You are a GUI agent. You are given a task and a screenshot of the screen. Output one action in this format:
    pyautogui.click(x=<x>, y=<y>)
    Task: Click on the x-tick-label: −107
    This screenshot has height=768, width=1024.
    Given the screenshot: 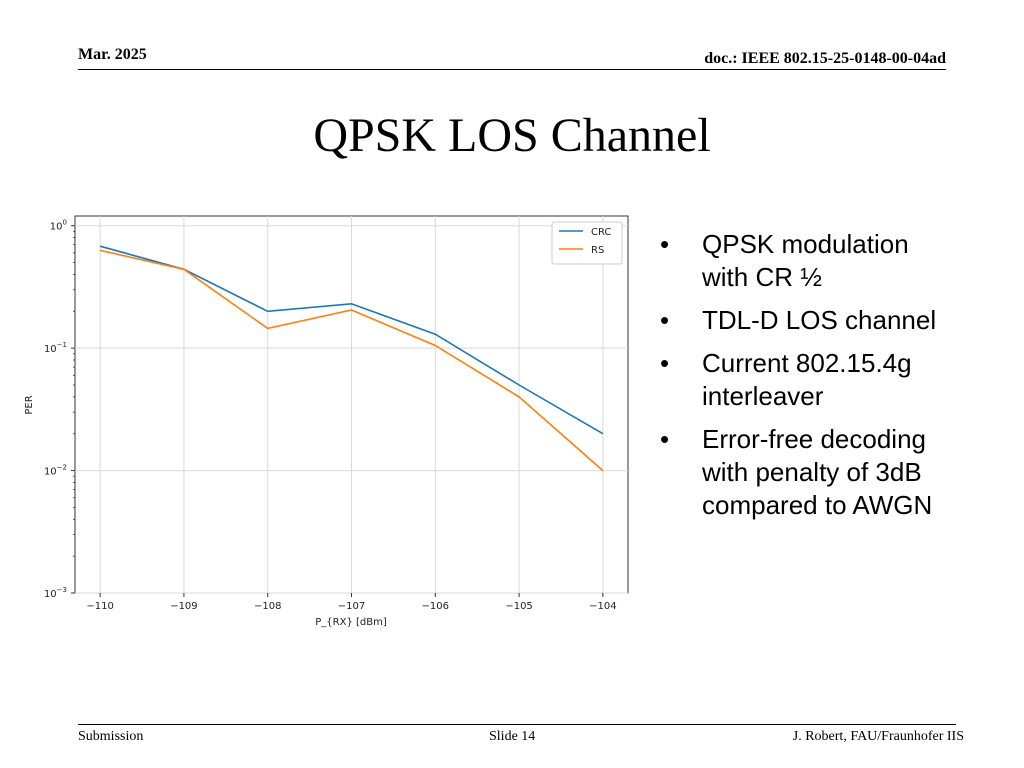 What is the action you would take?
    pyautogui.click(x=351, y=606)
    